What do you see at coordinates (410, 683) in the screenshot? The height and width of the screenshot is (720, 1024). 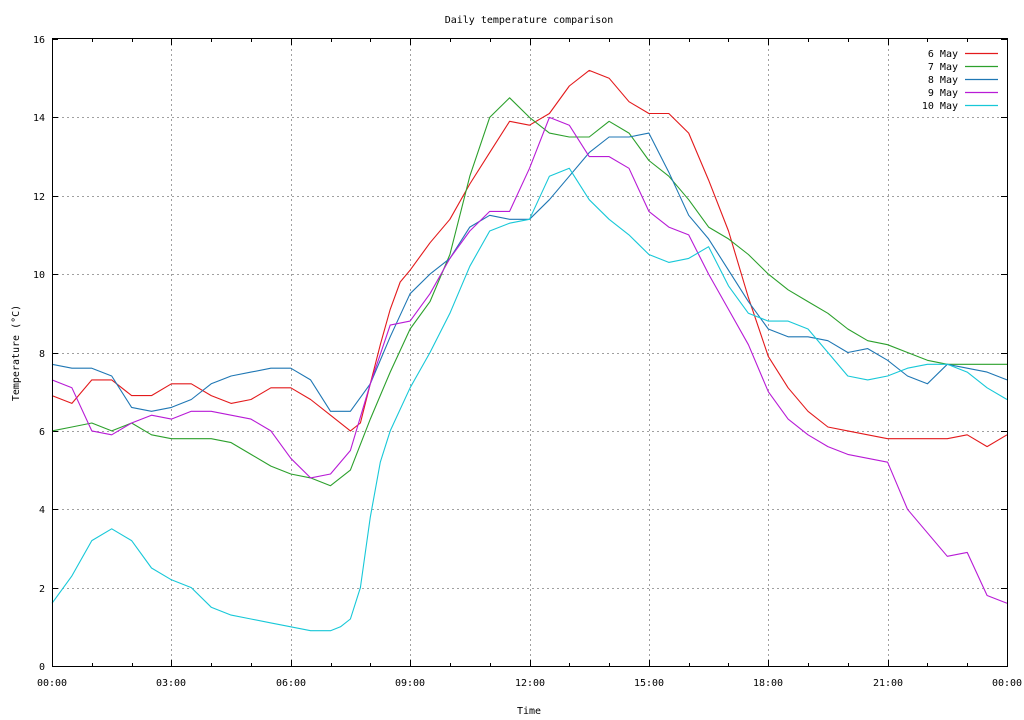 I see `x-tick-label: 09:00` at bounding box center [410, 683].